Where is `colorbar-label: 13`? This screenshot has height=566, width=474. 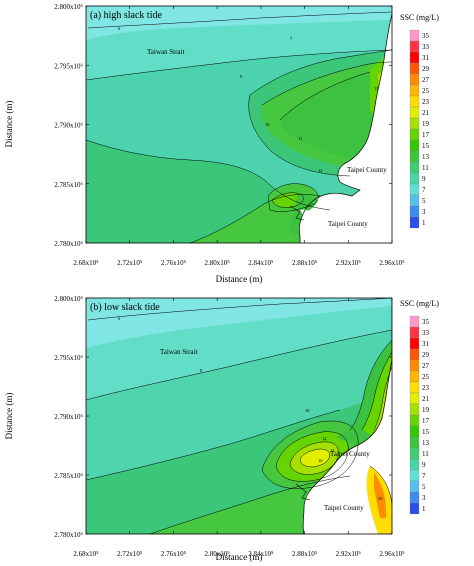
colorbar-label: 13 is located at coordinates (426, 157).